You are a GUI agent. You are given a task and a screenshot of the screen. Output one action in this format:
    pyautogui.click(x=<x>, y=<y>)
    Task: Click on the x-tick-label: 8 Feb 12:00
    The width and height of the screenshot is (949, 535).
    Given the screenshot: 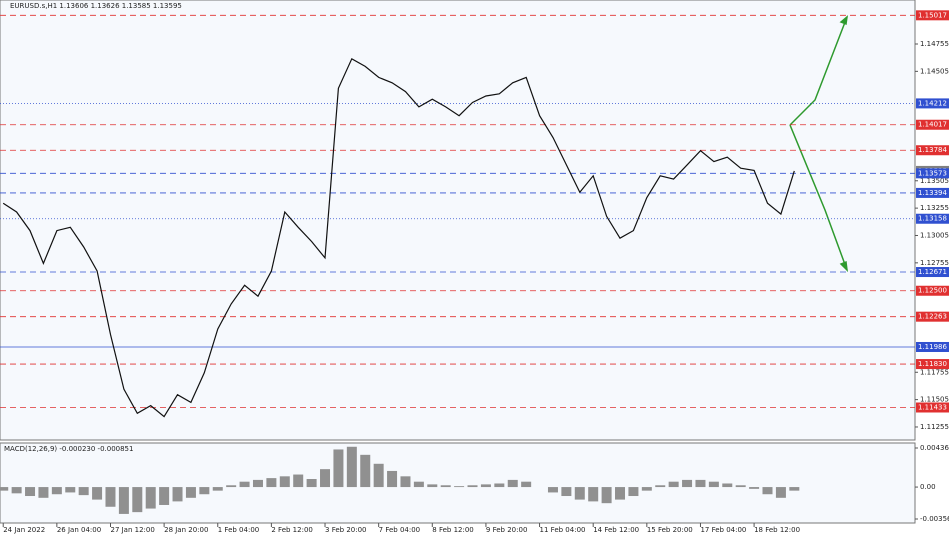 What is the action you would take?
    pyautogui.click(x=452, y=530)
    